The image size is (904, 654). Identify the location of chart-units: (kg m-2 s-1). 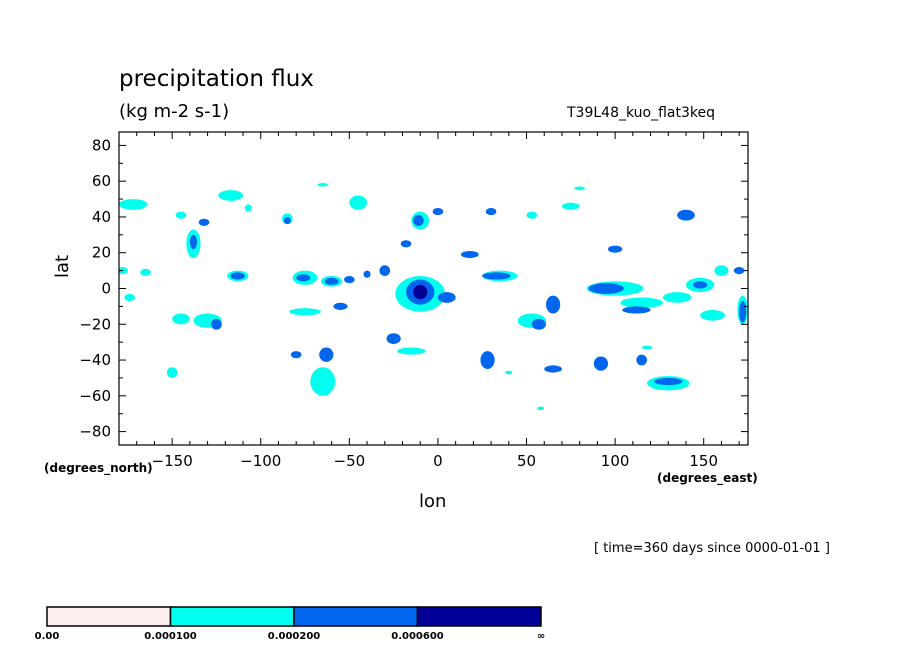
(174, 111).